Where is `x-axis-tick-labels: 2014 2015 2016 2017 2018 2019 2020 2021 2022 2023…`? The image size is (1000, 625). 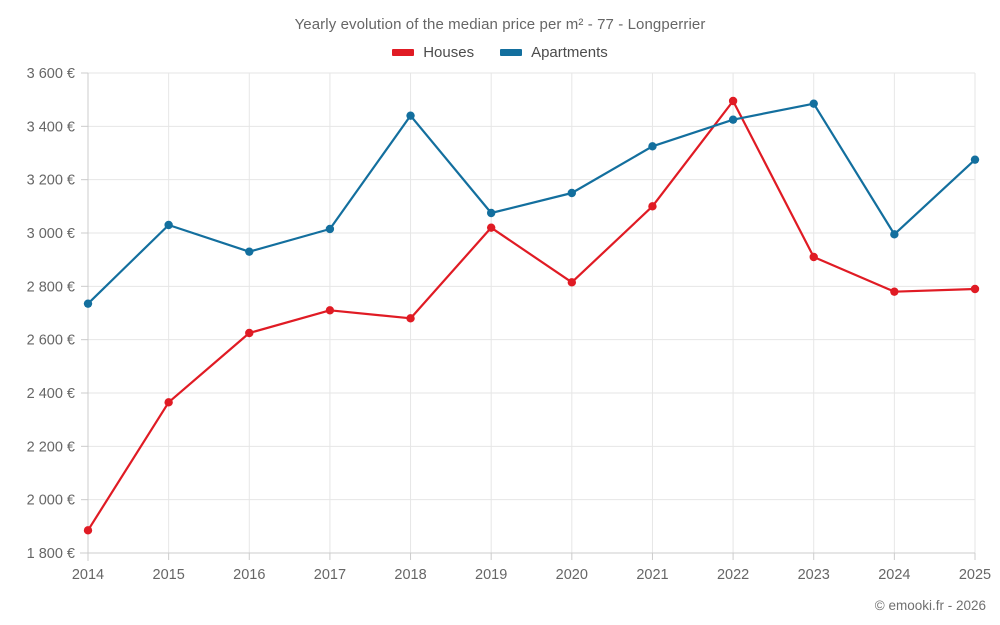
x-axis-tick-labels: 2014 2015 2016 2017 2018 2019 2020 2021 2022 2023… is located at coordinates (531, 575).